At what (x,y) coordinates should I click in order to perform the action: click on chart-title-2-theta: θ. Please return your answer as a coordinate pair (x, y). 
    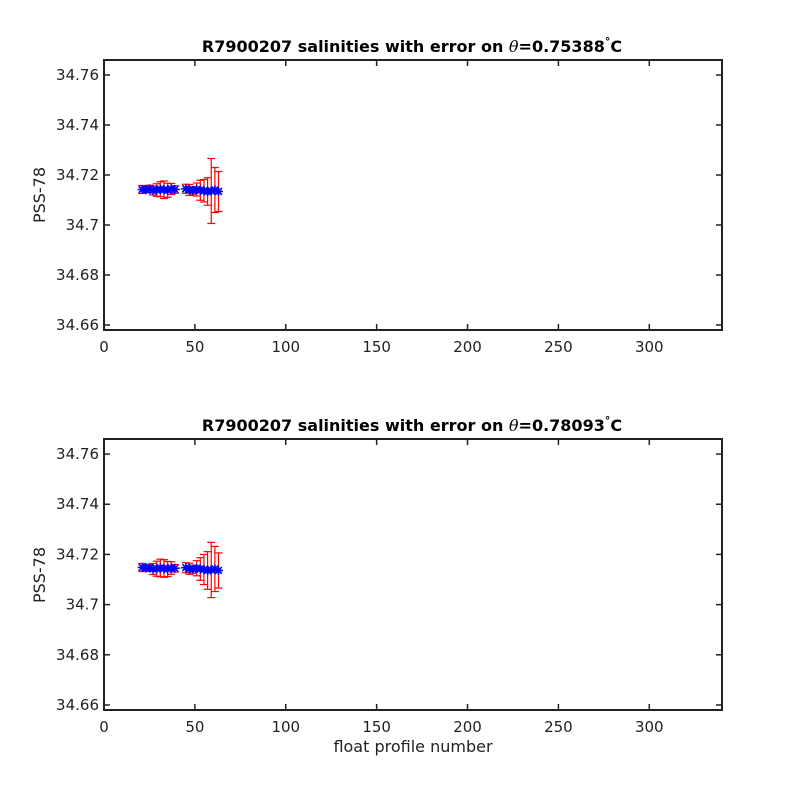
    Looking at the image, I should click on (514, 425).